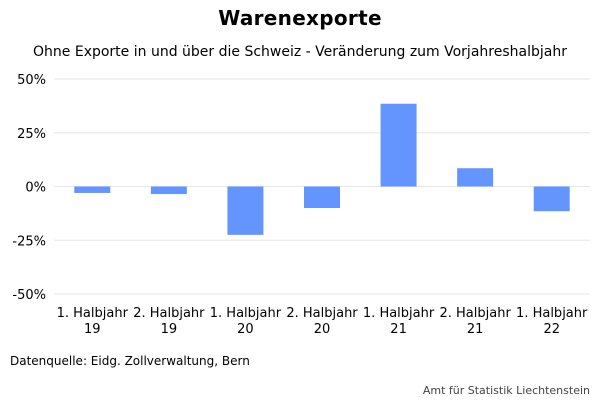 This screenshot has height=400, width=600. I want to click on x-tick-label: 1. Halbjahr 20, so click(246, 321).